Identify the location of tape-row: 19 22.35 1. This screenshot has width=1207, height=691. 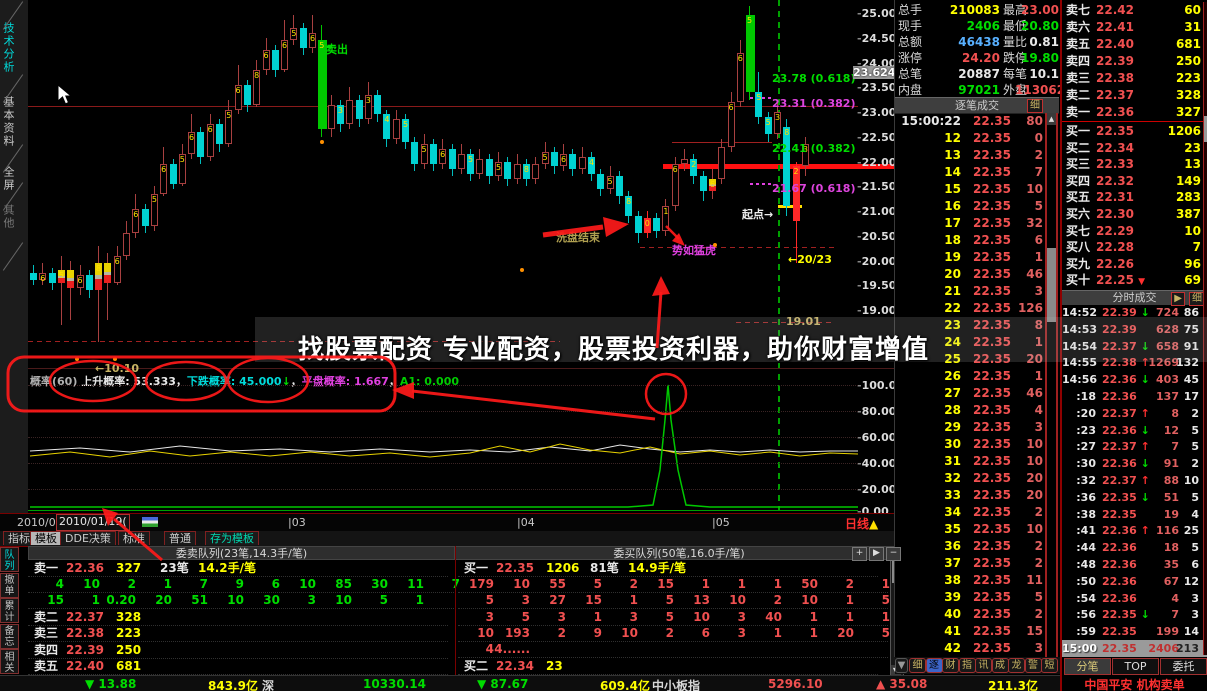
(993, 257).